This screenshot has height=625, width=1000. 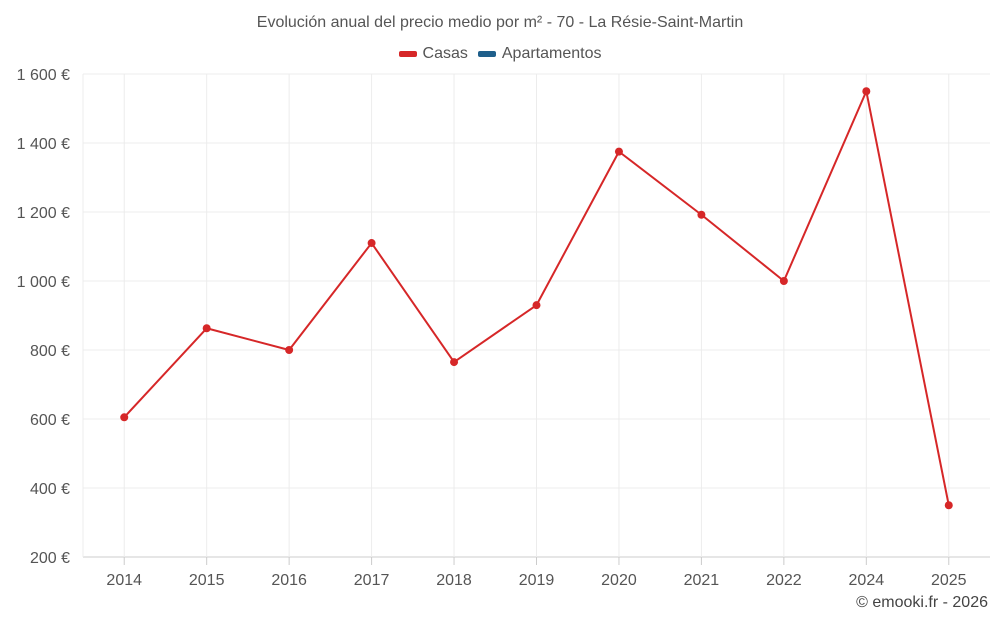 I want to click on legend-item-casas: Casas, so click(x=433, y=54).